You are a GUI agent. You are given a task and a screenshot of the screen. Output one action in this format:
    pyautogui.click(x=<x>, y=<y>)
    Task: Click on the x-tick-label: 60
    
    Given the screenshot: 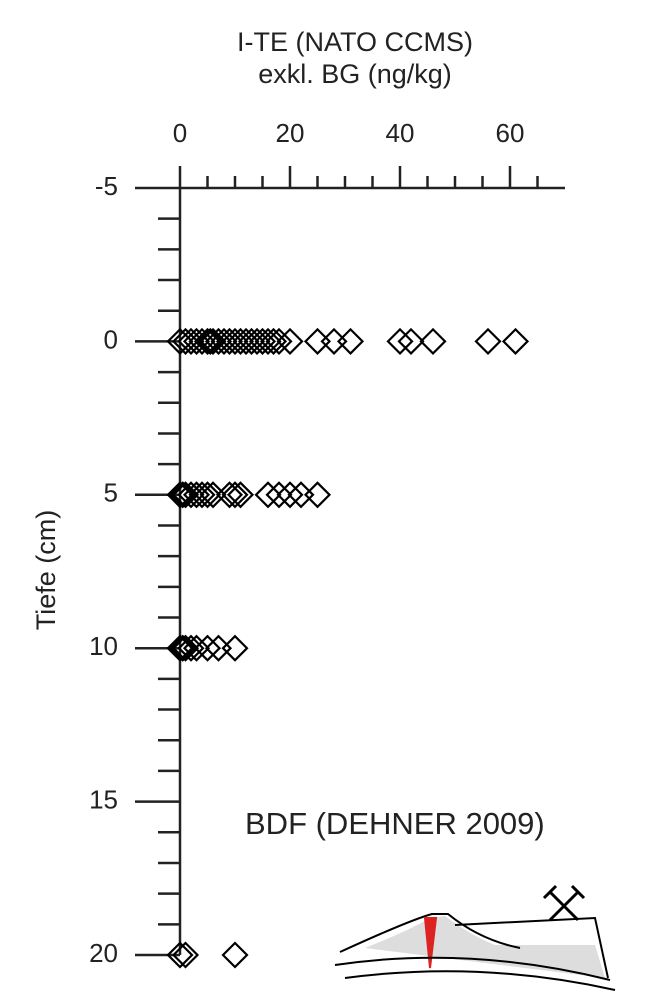 What is the action you would take?
    pyautogui.click(x=510, y=133)
    